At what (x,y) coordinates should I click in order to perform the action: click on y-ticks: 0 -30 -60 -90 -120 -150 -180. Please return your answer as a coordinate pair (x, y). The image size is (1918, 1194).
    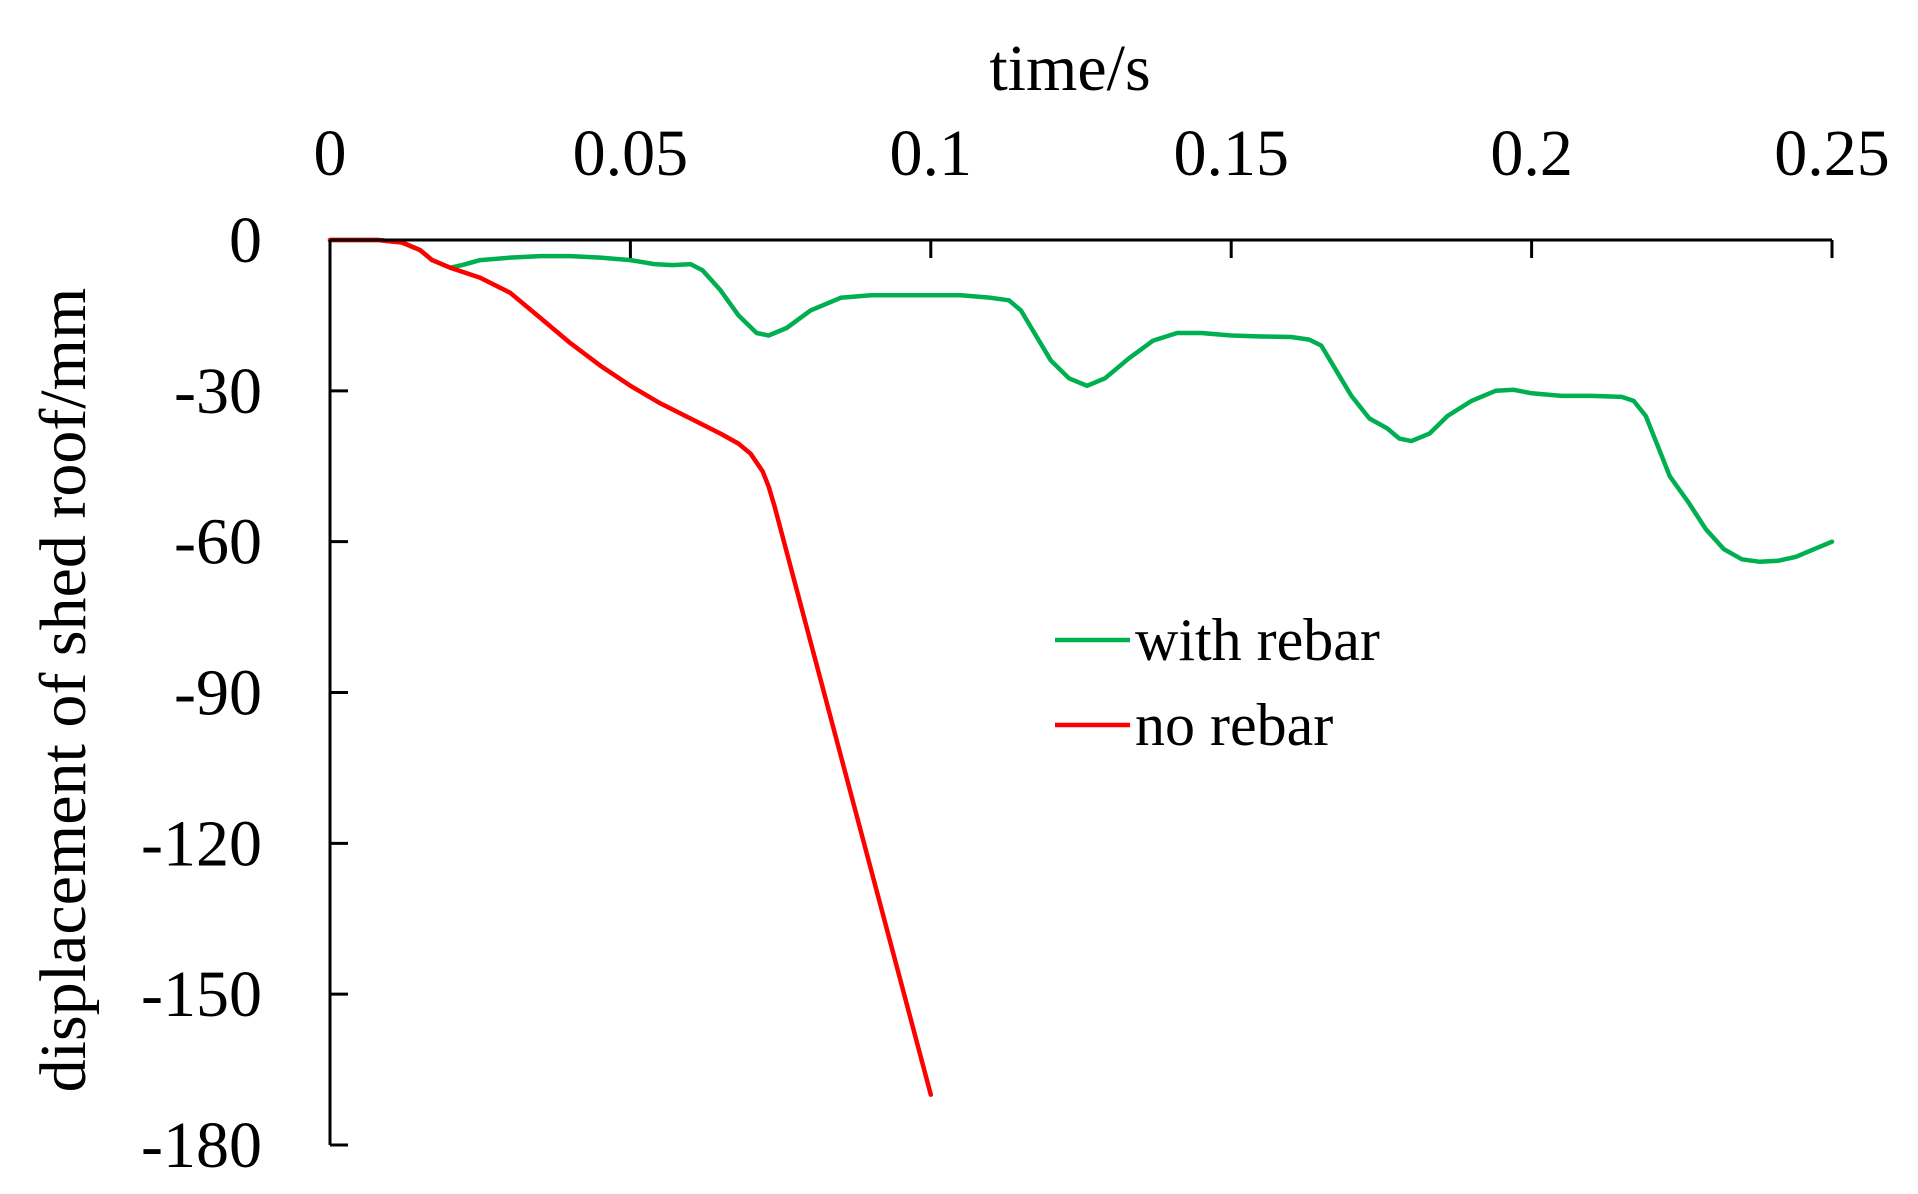
    Looking at the image, I should click on (244, 693).